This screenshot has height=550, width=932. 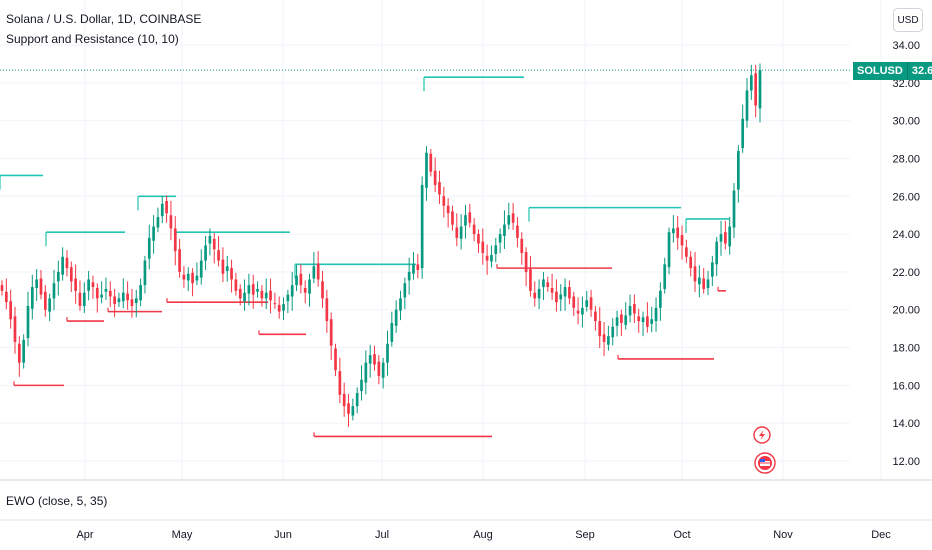 What do you see at coordinates (765, 463) in the screenshot?
I see `flag-badge-icon` at bounding box center [765, 463].